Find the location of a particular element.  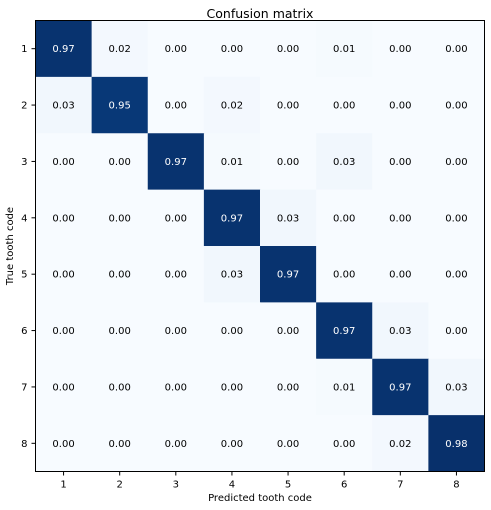

y-tick-label: 8 is located at coordinates (24, 444).